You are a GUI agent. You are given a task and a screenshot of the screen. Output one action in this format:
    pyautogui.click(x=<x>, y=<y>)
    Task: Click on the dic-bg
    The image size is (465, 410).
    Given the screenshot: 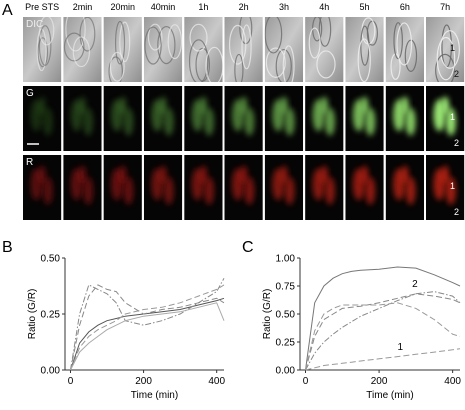 What is the action you would take?
    pyautogui.click(x=445, y=49)
    